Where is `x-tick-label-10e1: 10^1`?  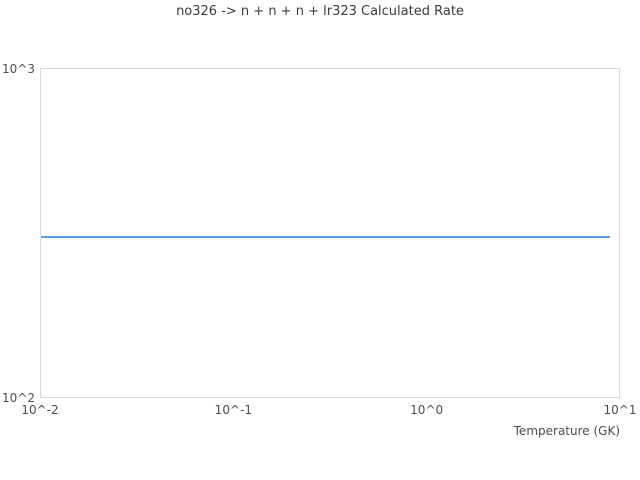
x-tick-label-10e1: 10^1 is located at coordinates (620, 410).